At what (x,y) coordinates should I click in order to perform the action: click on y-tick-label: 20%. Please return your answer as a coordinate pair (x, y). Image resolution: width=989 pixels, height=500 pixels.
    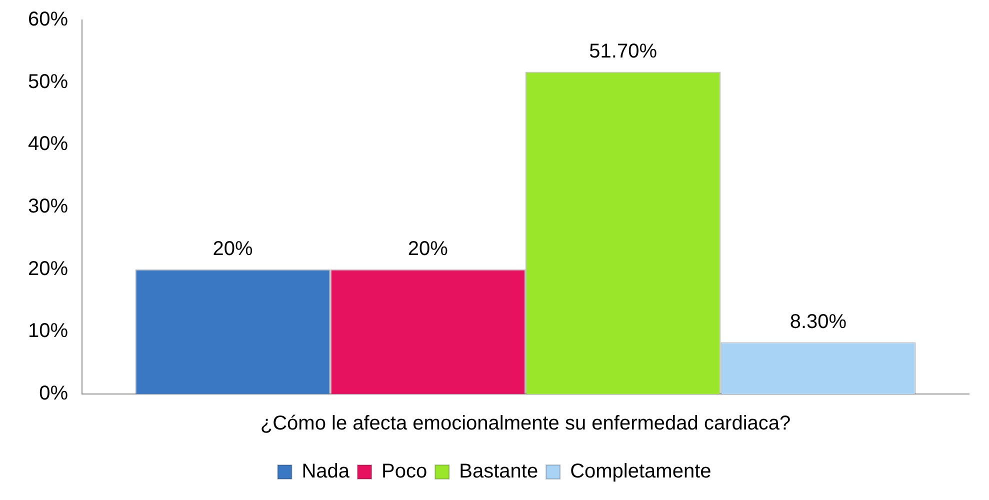
    Looking at the image, I should click on (48, 269).